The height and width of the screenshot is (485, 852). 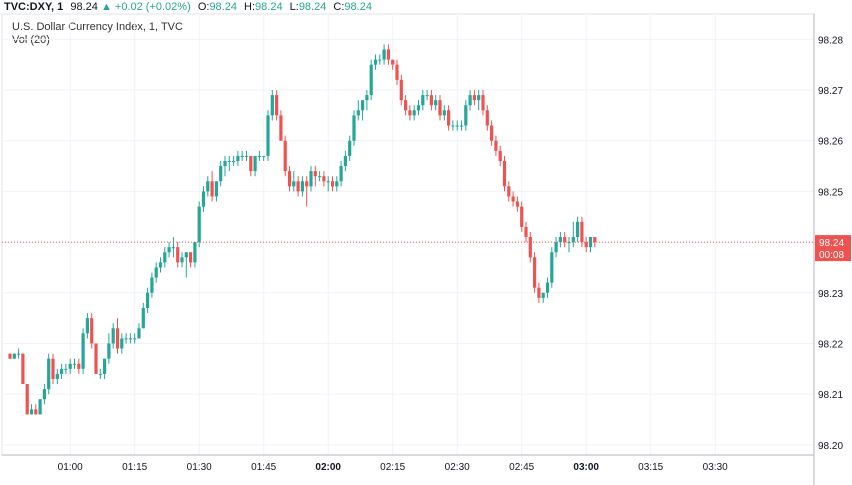 What do you see at coordinates (831, 255) in the screenshot?
I see `countdown-label: 00:08` at bounding box center [831, 255].